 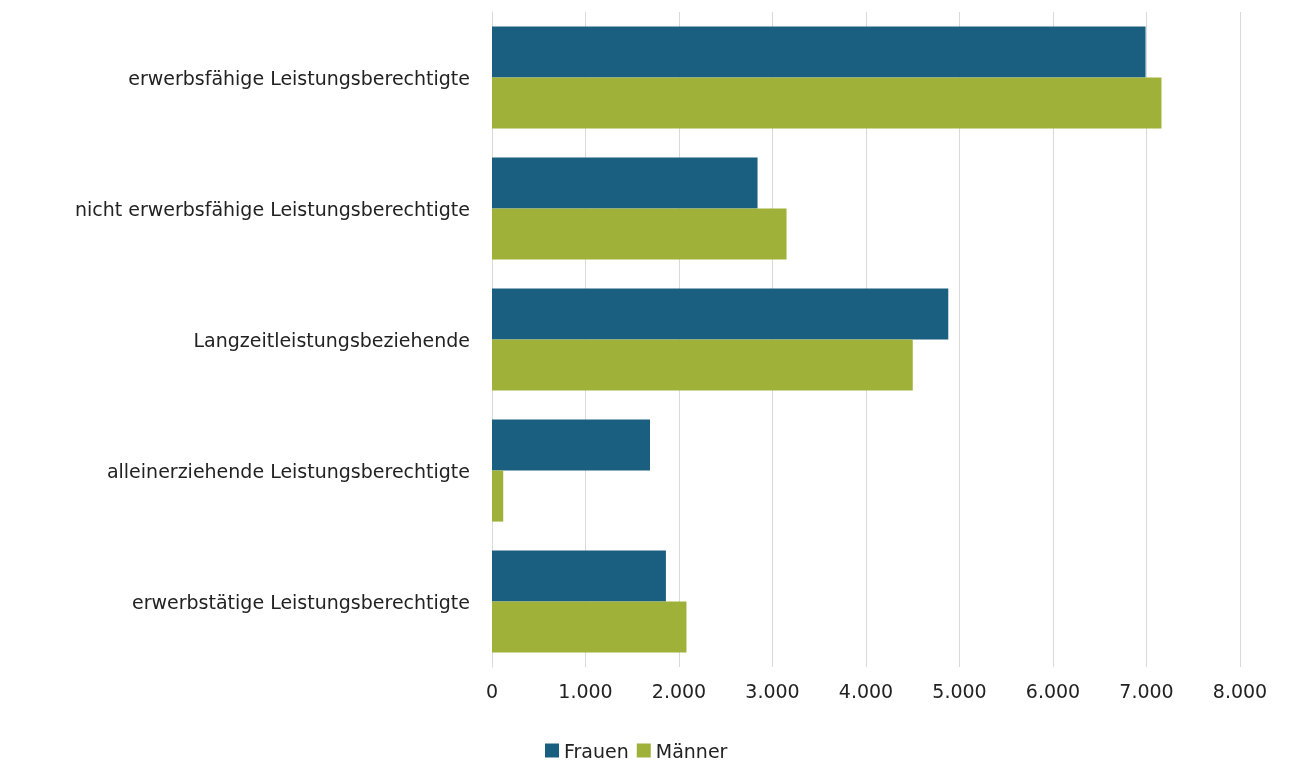 What do you see at coordinates (299, 77) in the screenshot?
I see `y-tick-label: erwerbsfähige Leistungsberechtigte` at bounding box center [299, 77].